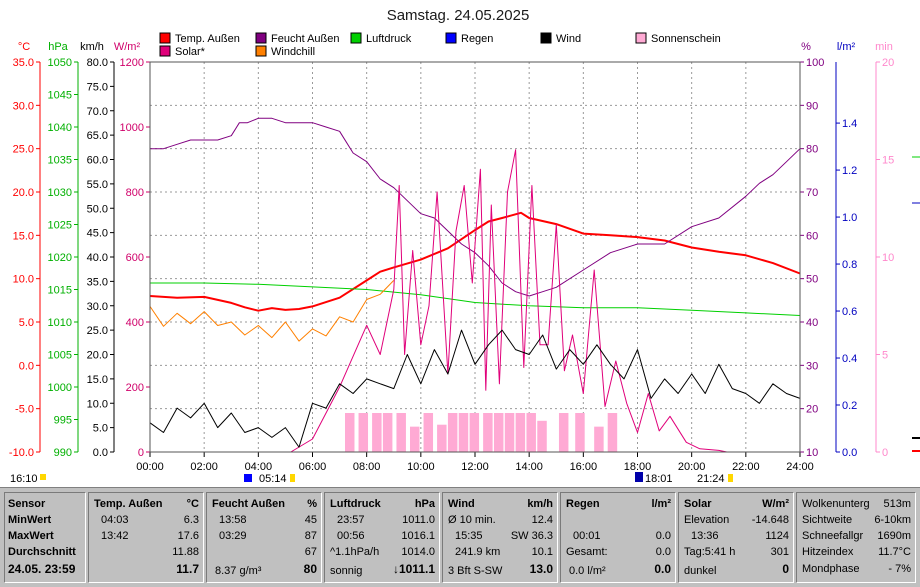 The width and height of the screenshot is (920, 587). I want to click on left-time-label: 16:10, so click(24, 479).